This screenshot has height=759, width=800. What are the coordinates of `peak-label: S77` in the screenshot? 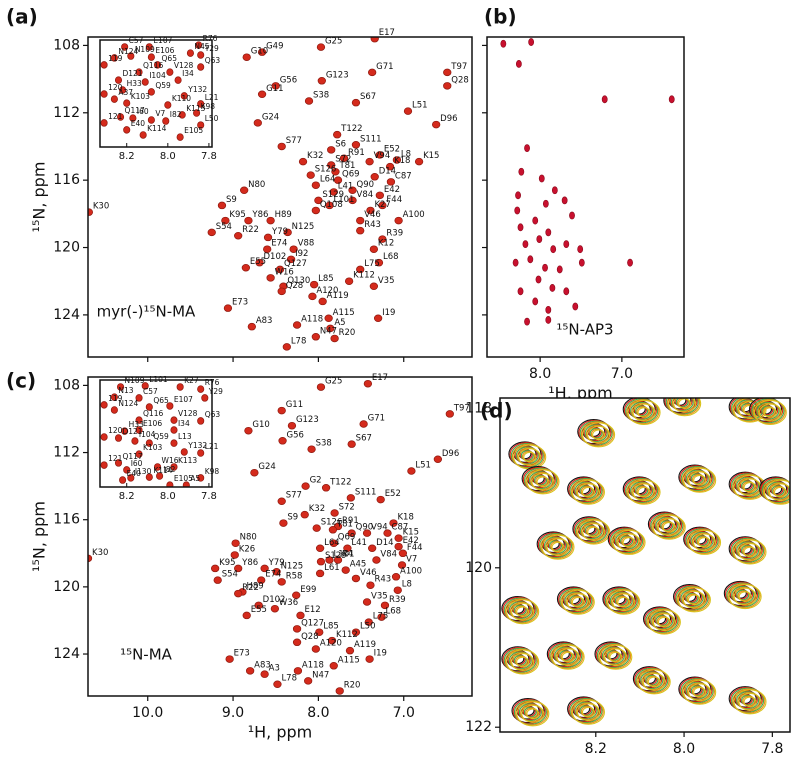 It's located at (294, 141).